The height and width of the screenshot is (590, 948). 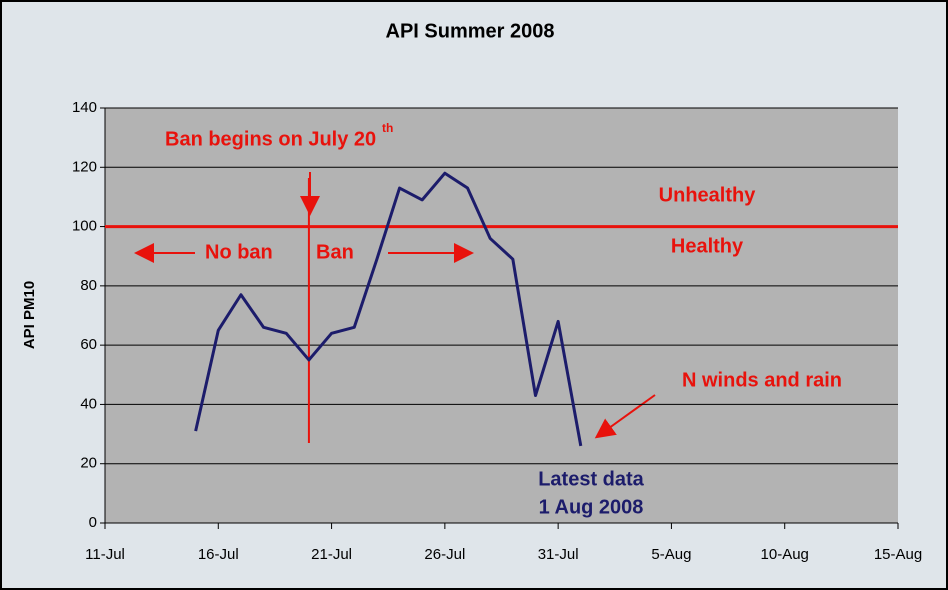 What do you see at coordinates (84, 107) in the screenshot?
I see `y-tick-label: 140` at bounding box center [84, 107].